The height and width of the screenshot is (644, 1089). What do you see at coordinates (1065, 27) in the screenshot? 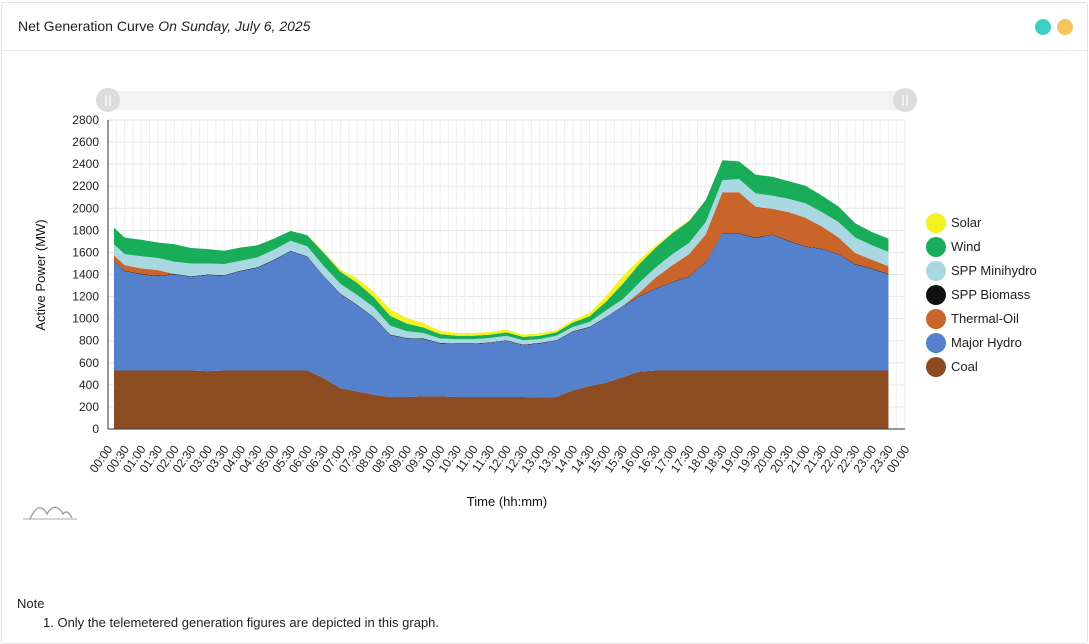
I see `orange-dot-button` at bounding box center [1065, 27].